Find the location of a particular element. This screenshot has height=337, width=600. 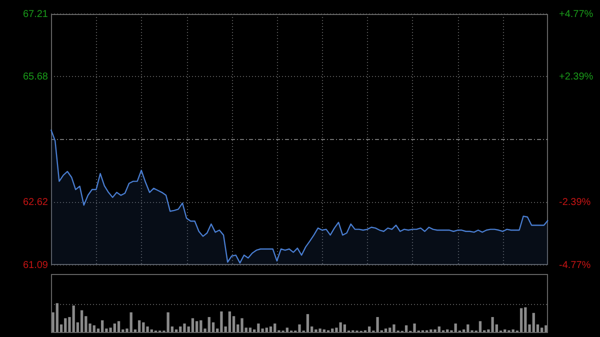

y2-tick-label: +2.39% is located at coordinates (576, 76).